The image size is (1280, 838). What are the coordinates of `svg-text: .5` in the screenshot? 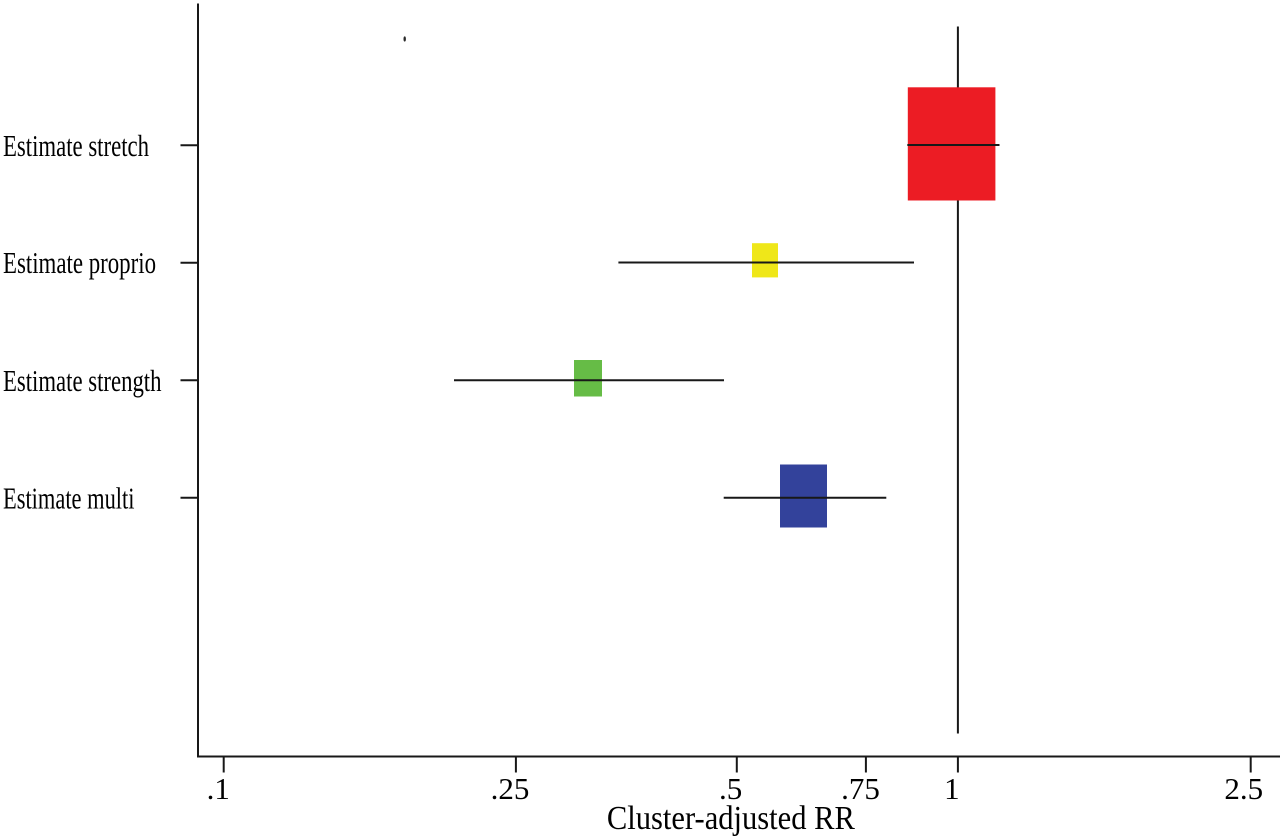 It's located at (730, 788).